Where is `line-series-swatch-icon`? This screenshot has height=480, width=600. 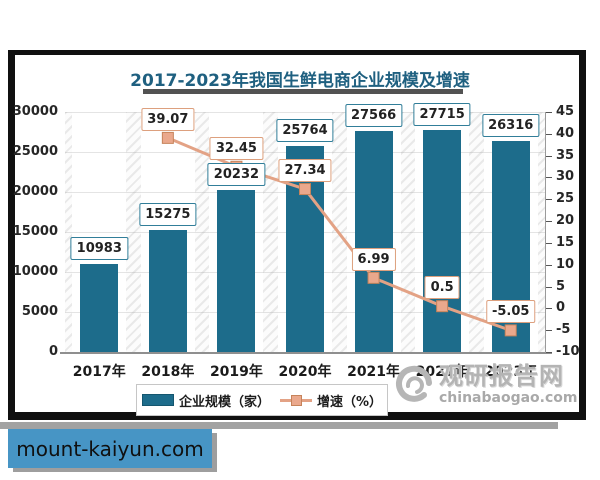 line-series-swatch-icon is located at coordinates (295, 400).